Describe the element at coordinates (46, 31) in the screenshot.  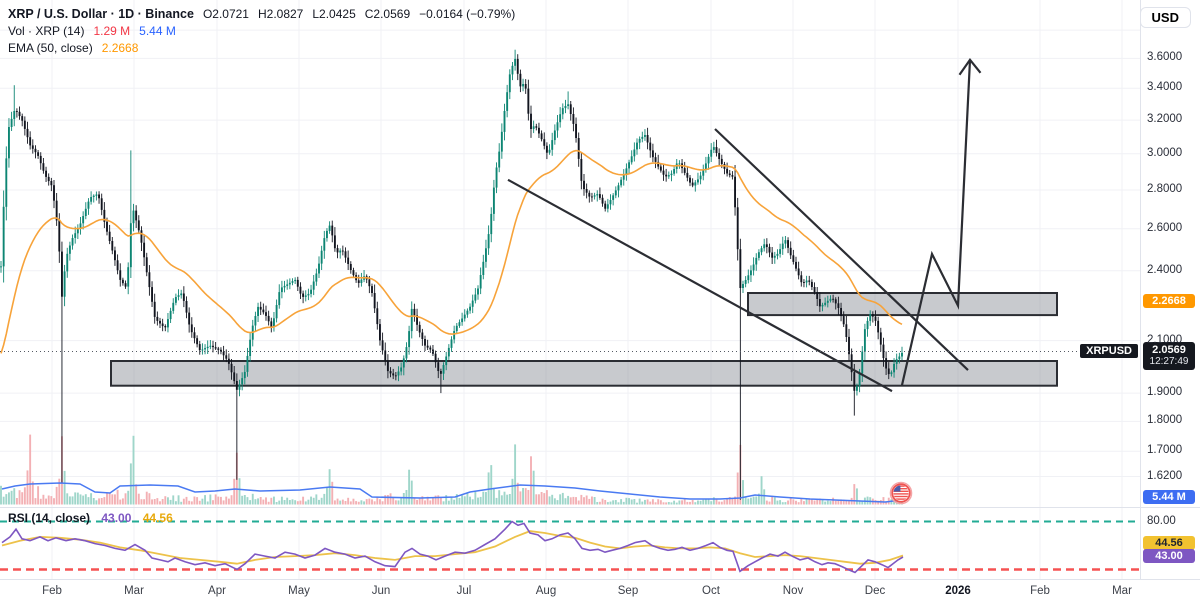
I see `volume-indicator-label: Vol · XRP (14)` at that location.